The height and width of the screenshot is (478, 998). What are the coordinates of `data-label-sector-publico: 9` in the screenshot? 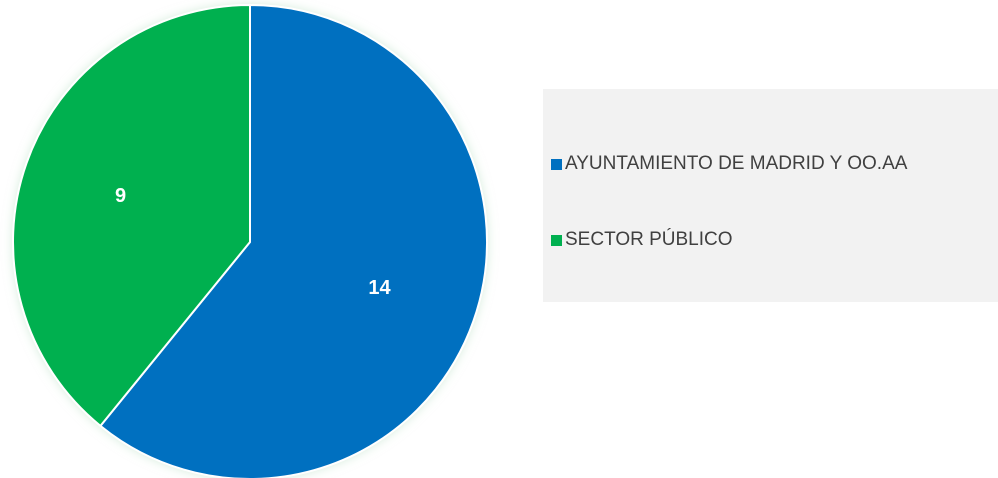 It's located at (120, 196).